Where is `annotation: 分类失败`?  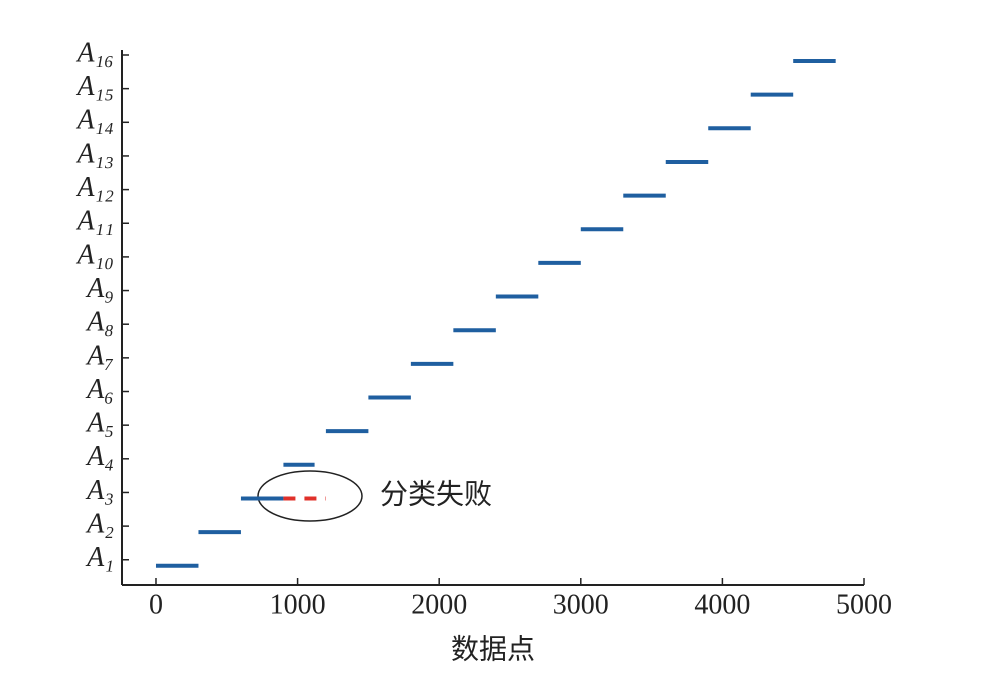
annotation: 分类失败 is located at coordinates (436, 494).